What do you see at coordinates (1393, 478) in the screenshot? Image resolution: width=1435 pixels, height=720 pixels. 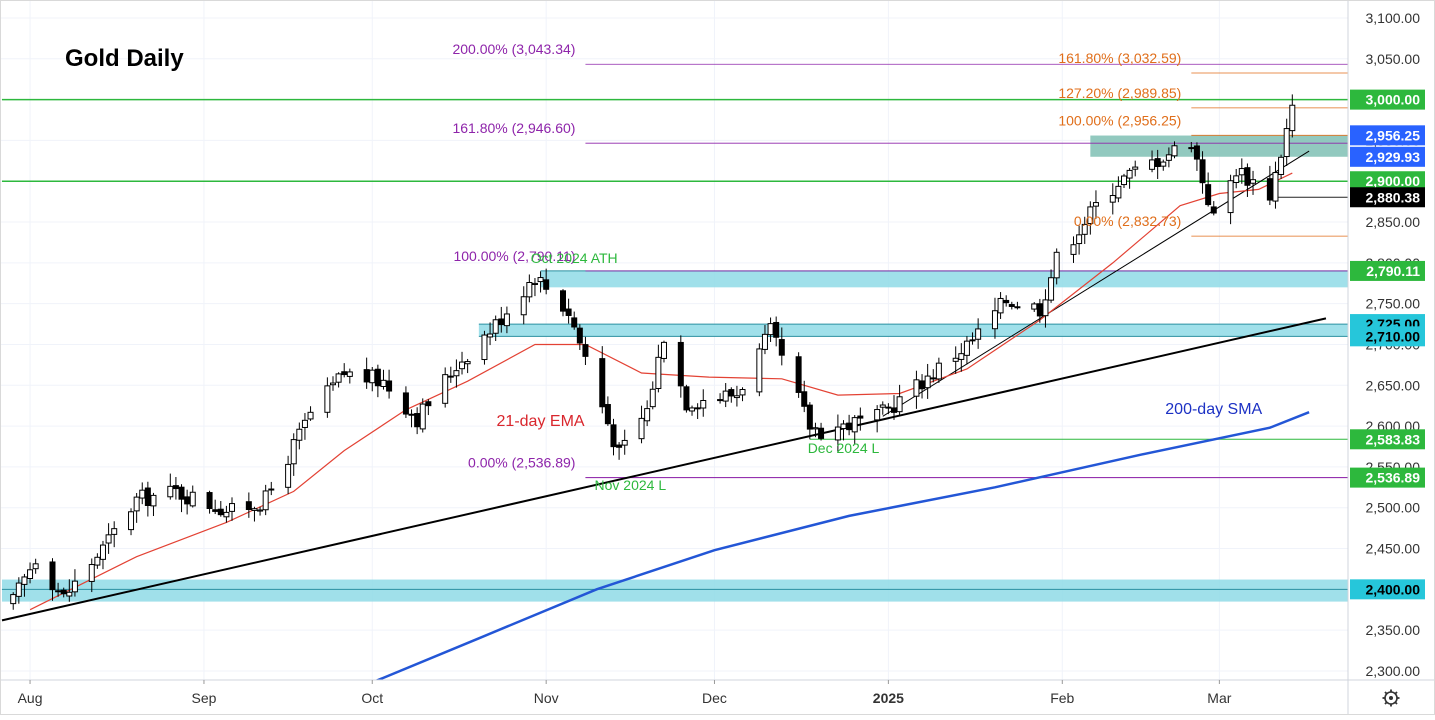 I see `price-label-text: 2,536.89` at bounding box center [1393, 478].